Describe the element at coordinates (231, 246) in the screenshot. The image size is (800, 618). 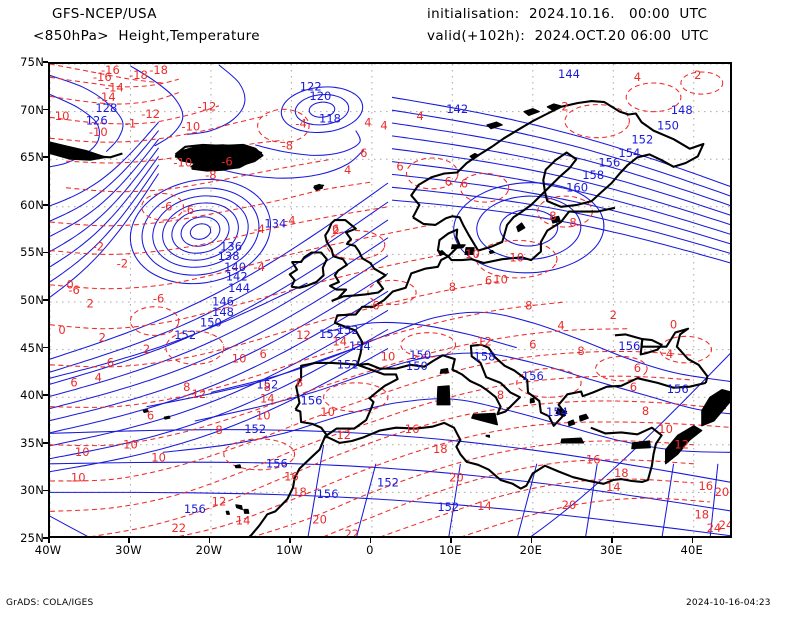
I see `contour-label: 136` at that location.